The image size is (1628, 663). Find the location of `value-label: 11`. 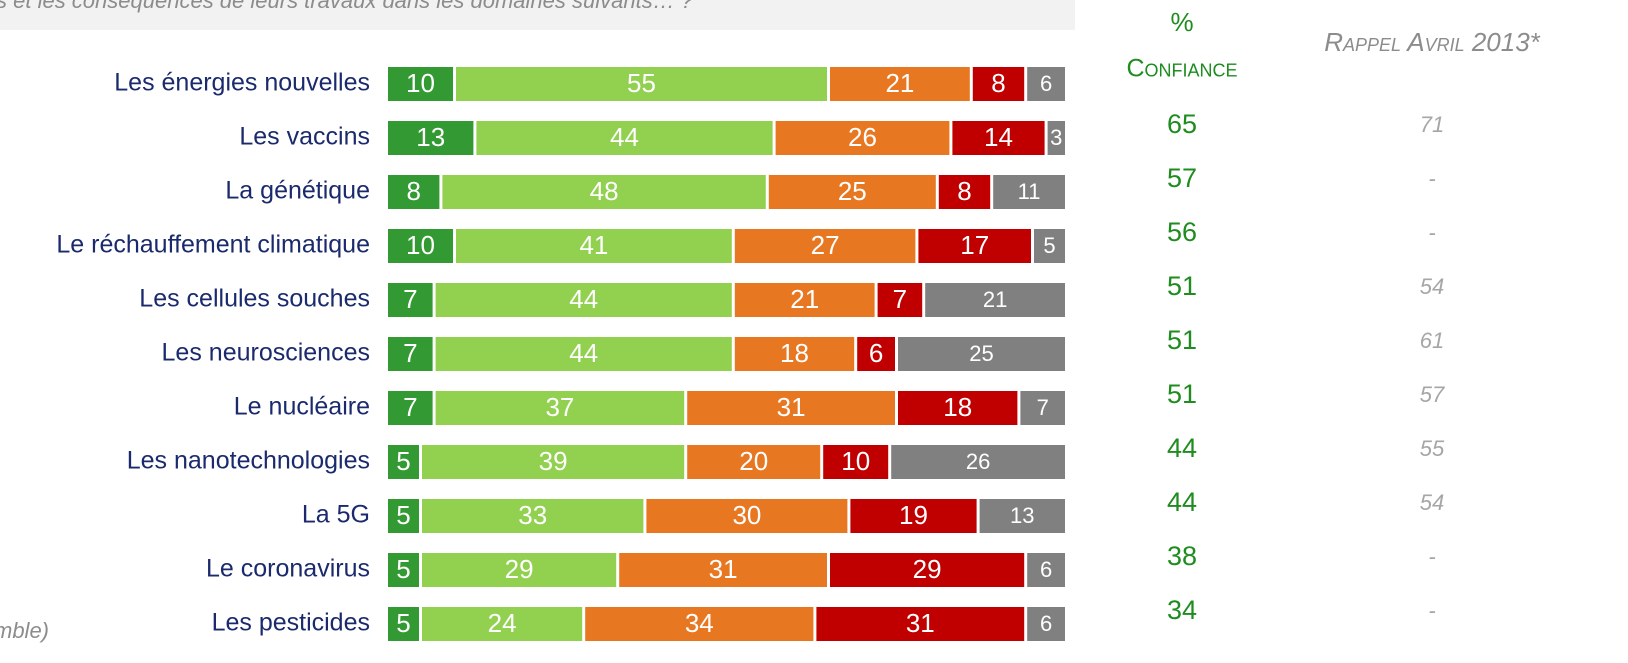

value-label: 11 is located at coordinates (1029, 191).